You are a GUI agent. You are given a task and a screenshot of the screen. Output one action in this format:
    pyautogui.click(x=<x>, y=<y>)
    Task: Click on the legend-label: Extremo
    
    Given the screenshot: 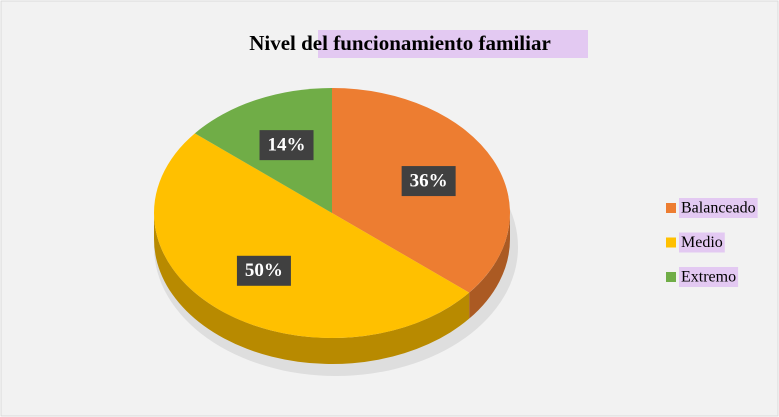 What is the action you would take?
    pyautogui.click(x=708, y=277)
    